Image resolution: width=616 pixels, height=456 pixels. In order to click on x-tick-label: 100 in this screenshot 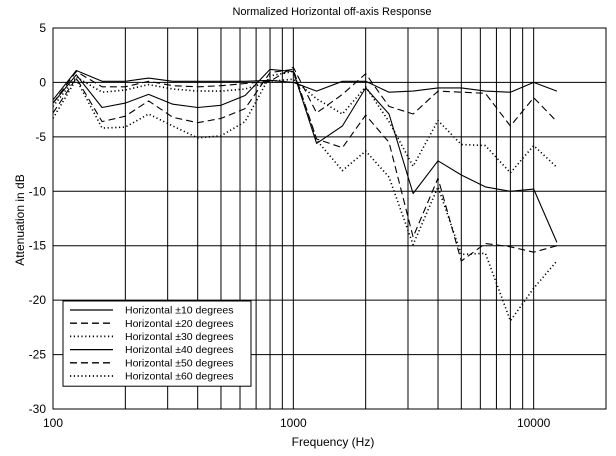, I will do `click(53, 423)`.